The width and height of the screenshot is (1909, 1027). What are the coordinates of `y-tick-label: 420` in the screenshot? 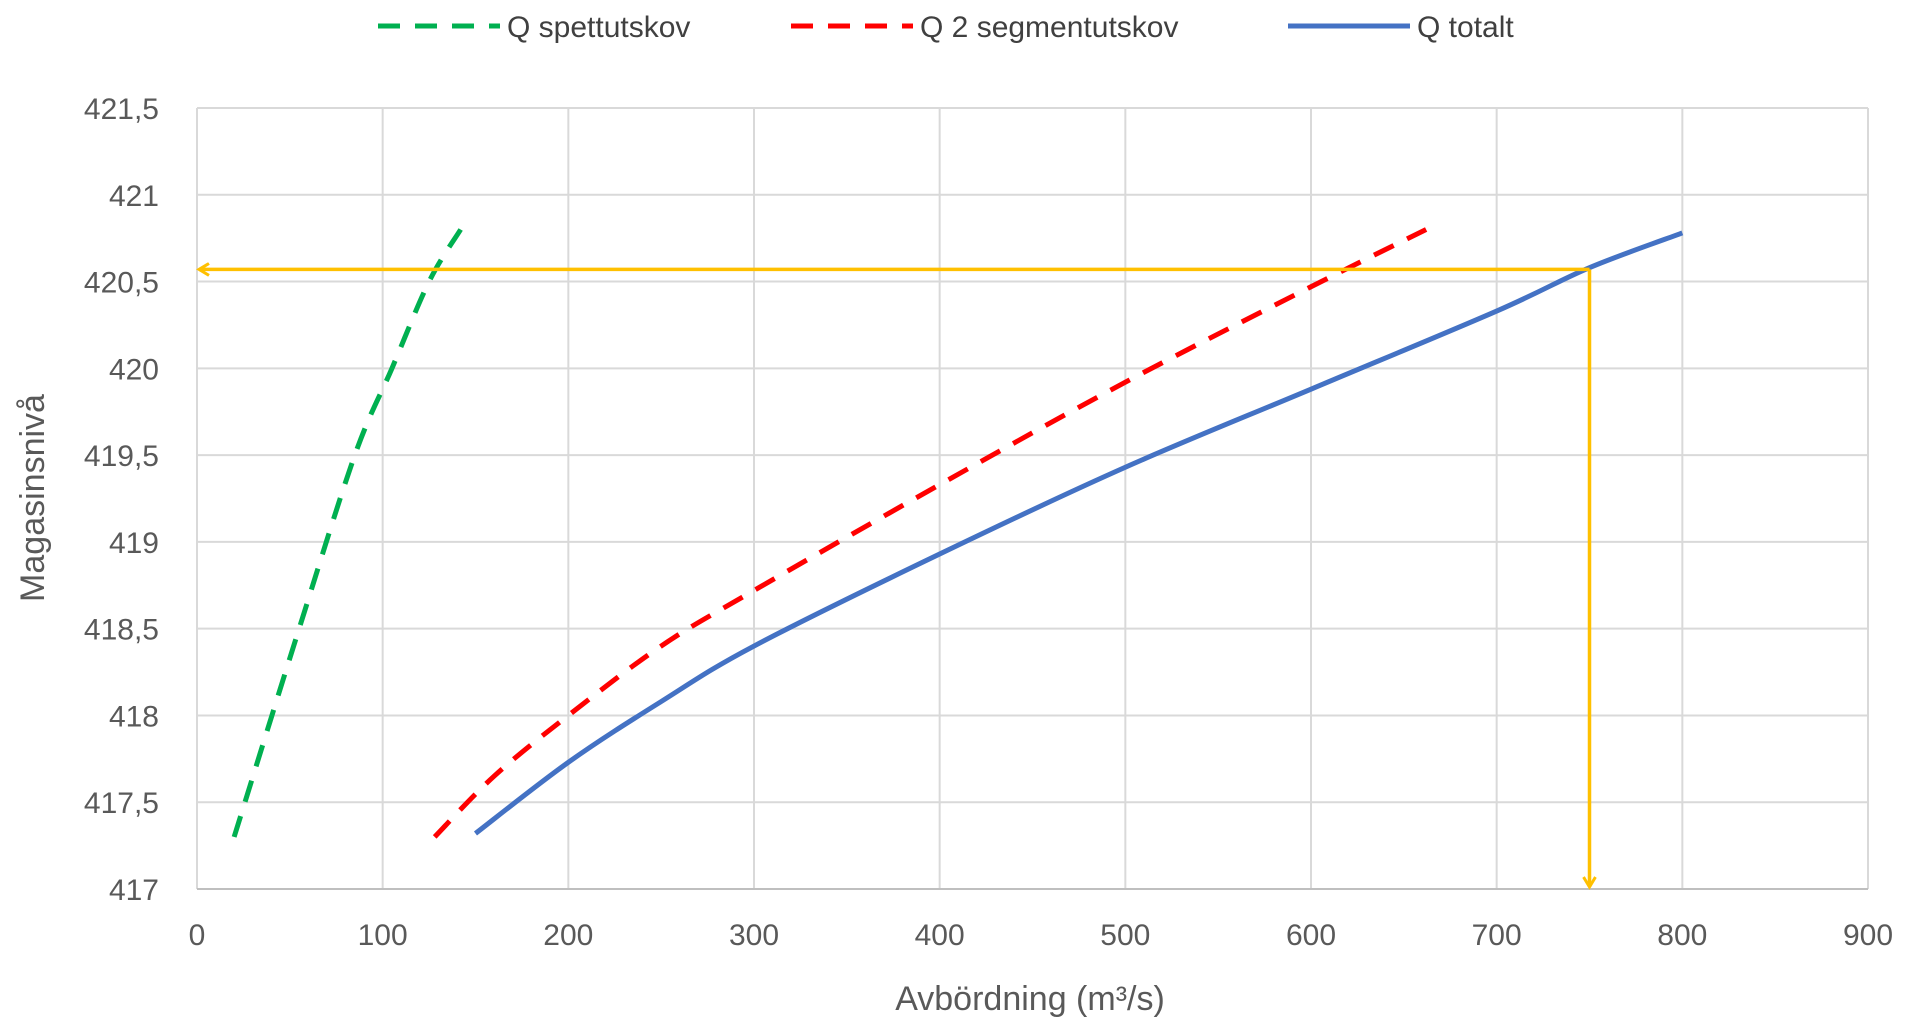 It's located at (134, 369).